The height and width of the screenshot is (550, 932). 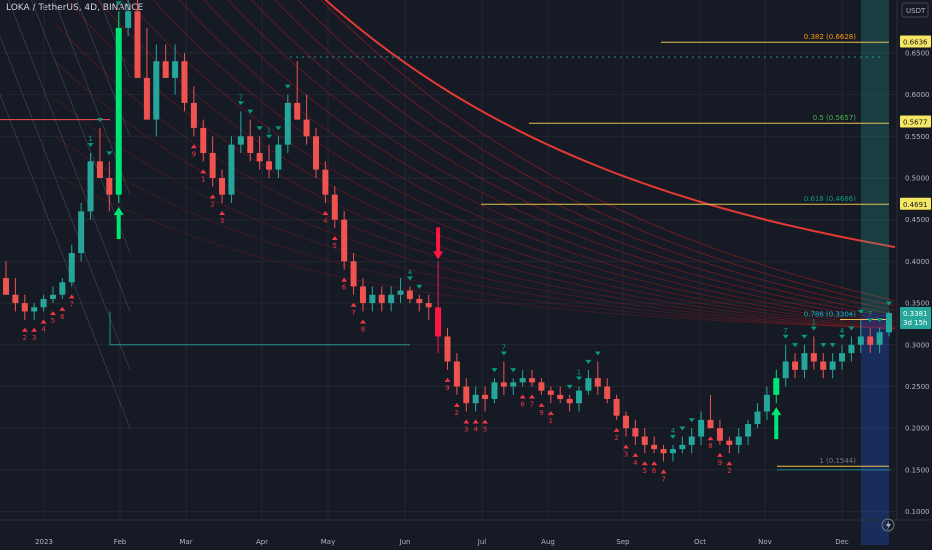 What do you see at coordinates (43, 329) in the screenshot?
I see `signal-count-red: 4` at bounding box center [43, 329].